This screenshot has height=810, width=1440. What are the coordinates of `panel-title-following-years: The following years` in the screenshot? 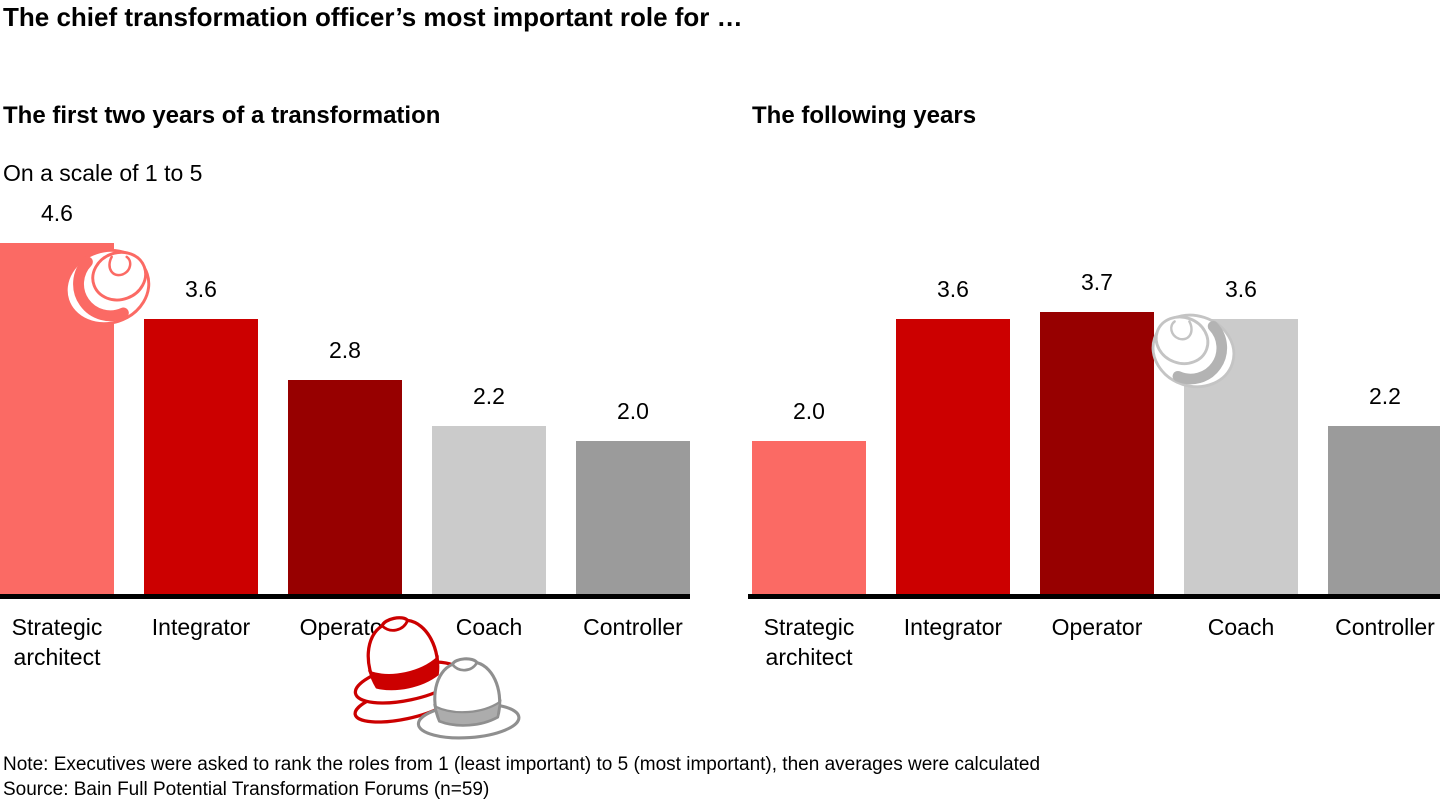 It's located at (864, 115).